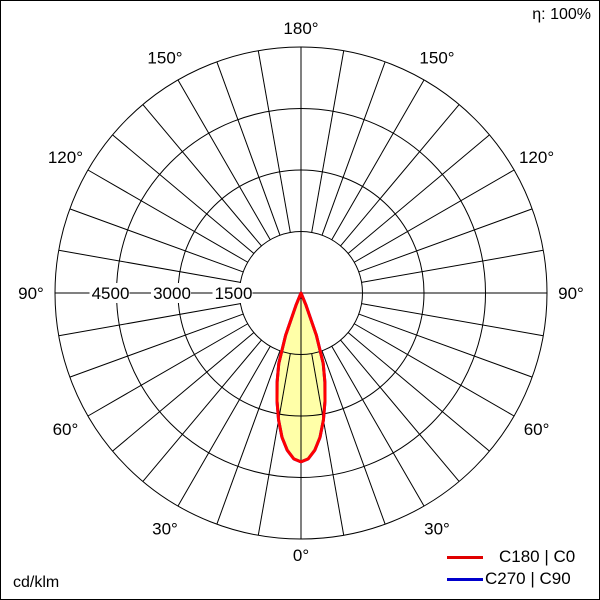 Image resolution: width=600 pixels, height=600 pixels. I want to click on legend-swatch-blue, so click(465, 579).